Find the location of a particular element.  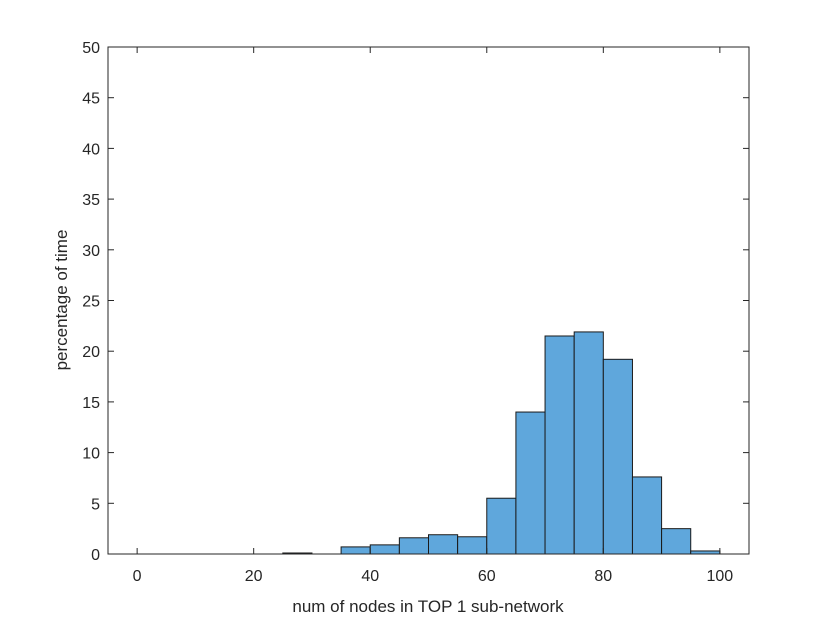

y-tick-label: 15 is located at coordinates (91, 403).